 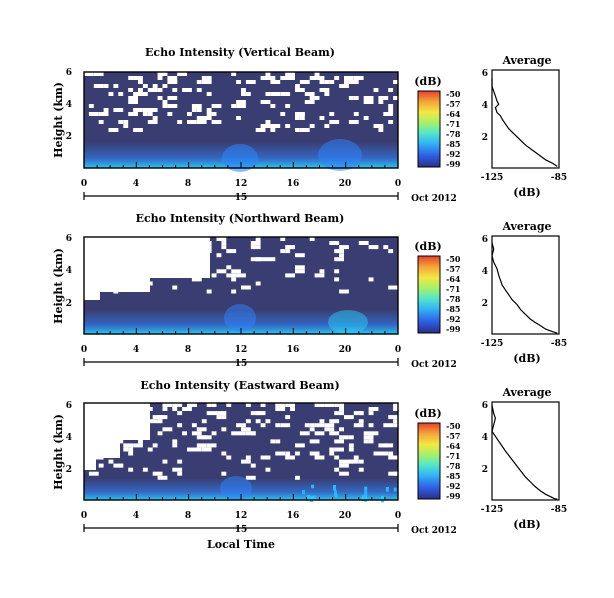 What do you see at coordinates (136, 350) in the screenshot?
I see `x-tick-label: 4` at bounding box center [136, 350].